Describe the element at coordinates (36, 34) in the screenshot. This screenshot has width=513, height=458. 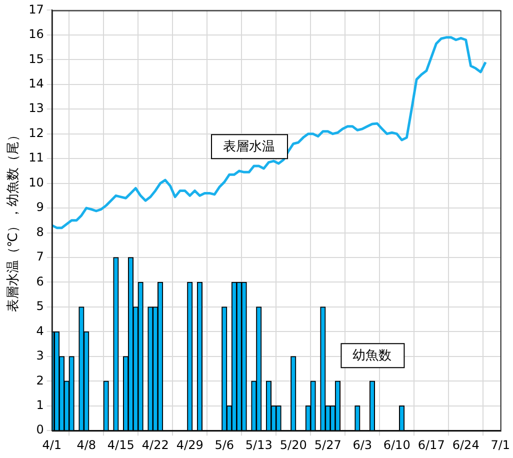
I see `y-tick-label: 16` at that location.